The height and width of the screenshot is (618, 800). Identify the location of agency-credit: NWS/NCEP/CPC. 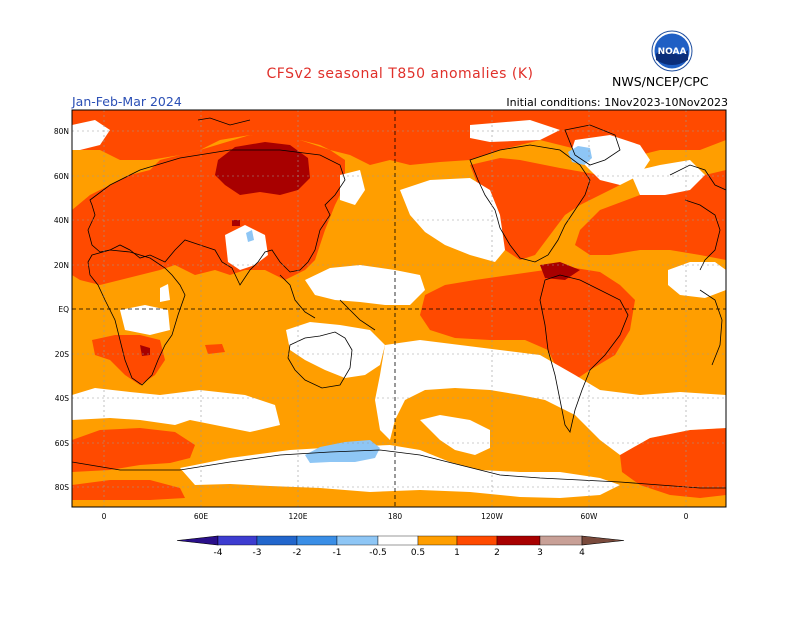
(660, 81).